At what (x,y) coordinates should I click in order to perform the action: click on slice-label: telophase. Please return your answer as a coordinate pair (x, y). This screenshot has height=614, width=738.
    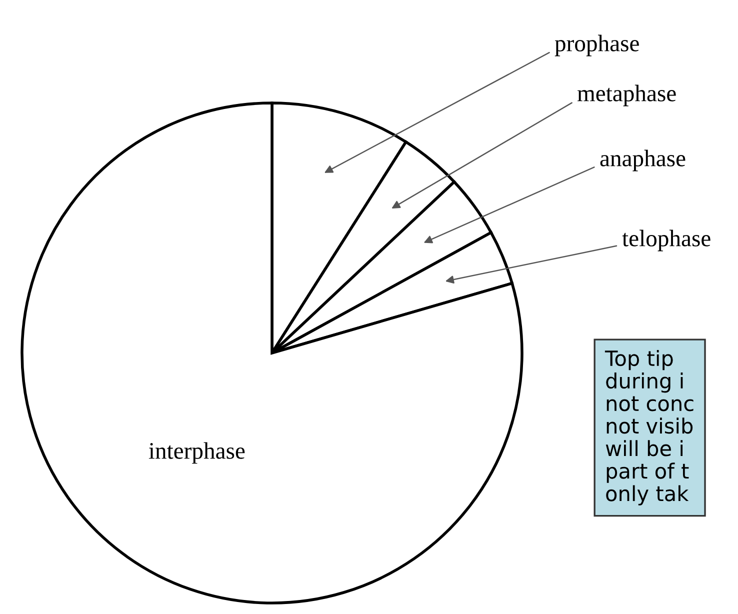
    Looking at the image, I should click on (666, 241).